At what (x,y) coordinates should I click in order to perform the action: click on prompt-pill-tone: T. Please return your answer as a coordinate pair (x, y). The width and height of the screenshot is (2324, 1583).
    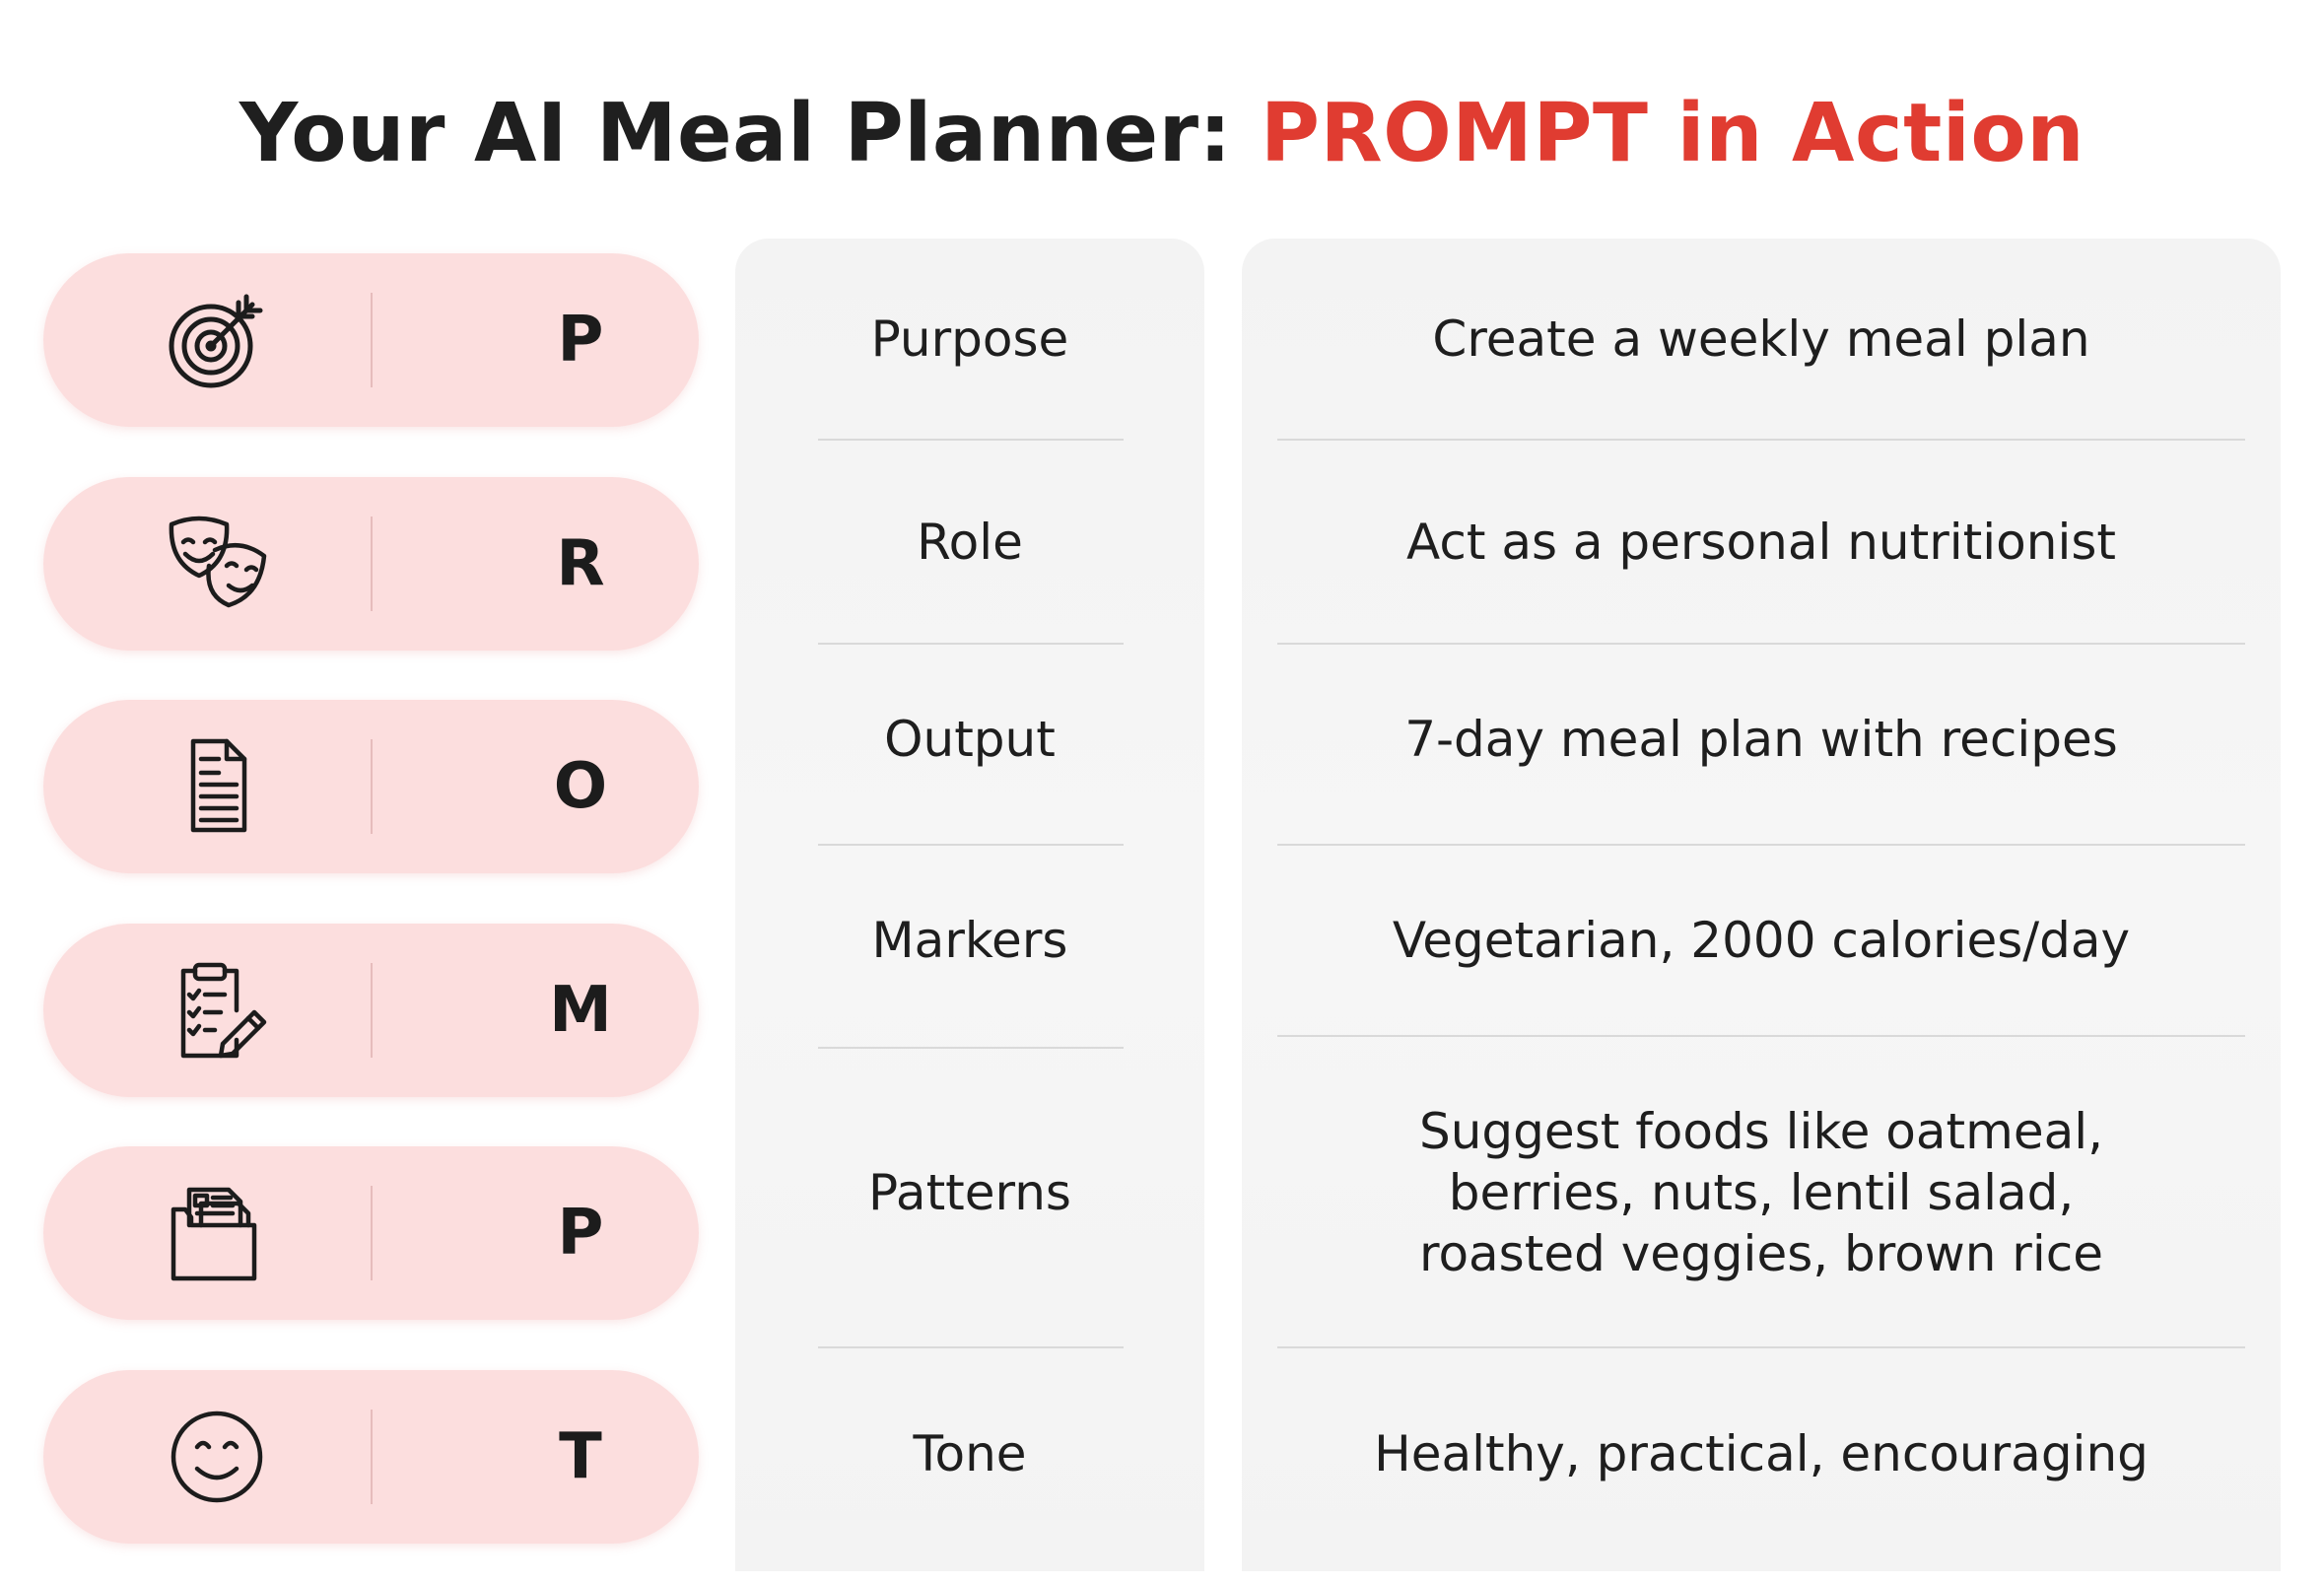
    Looking at the image, I should click on (371, 1457).